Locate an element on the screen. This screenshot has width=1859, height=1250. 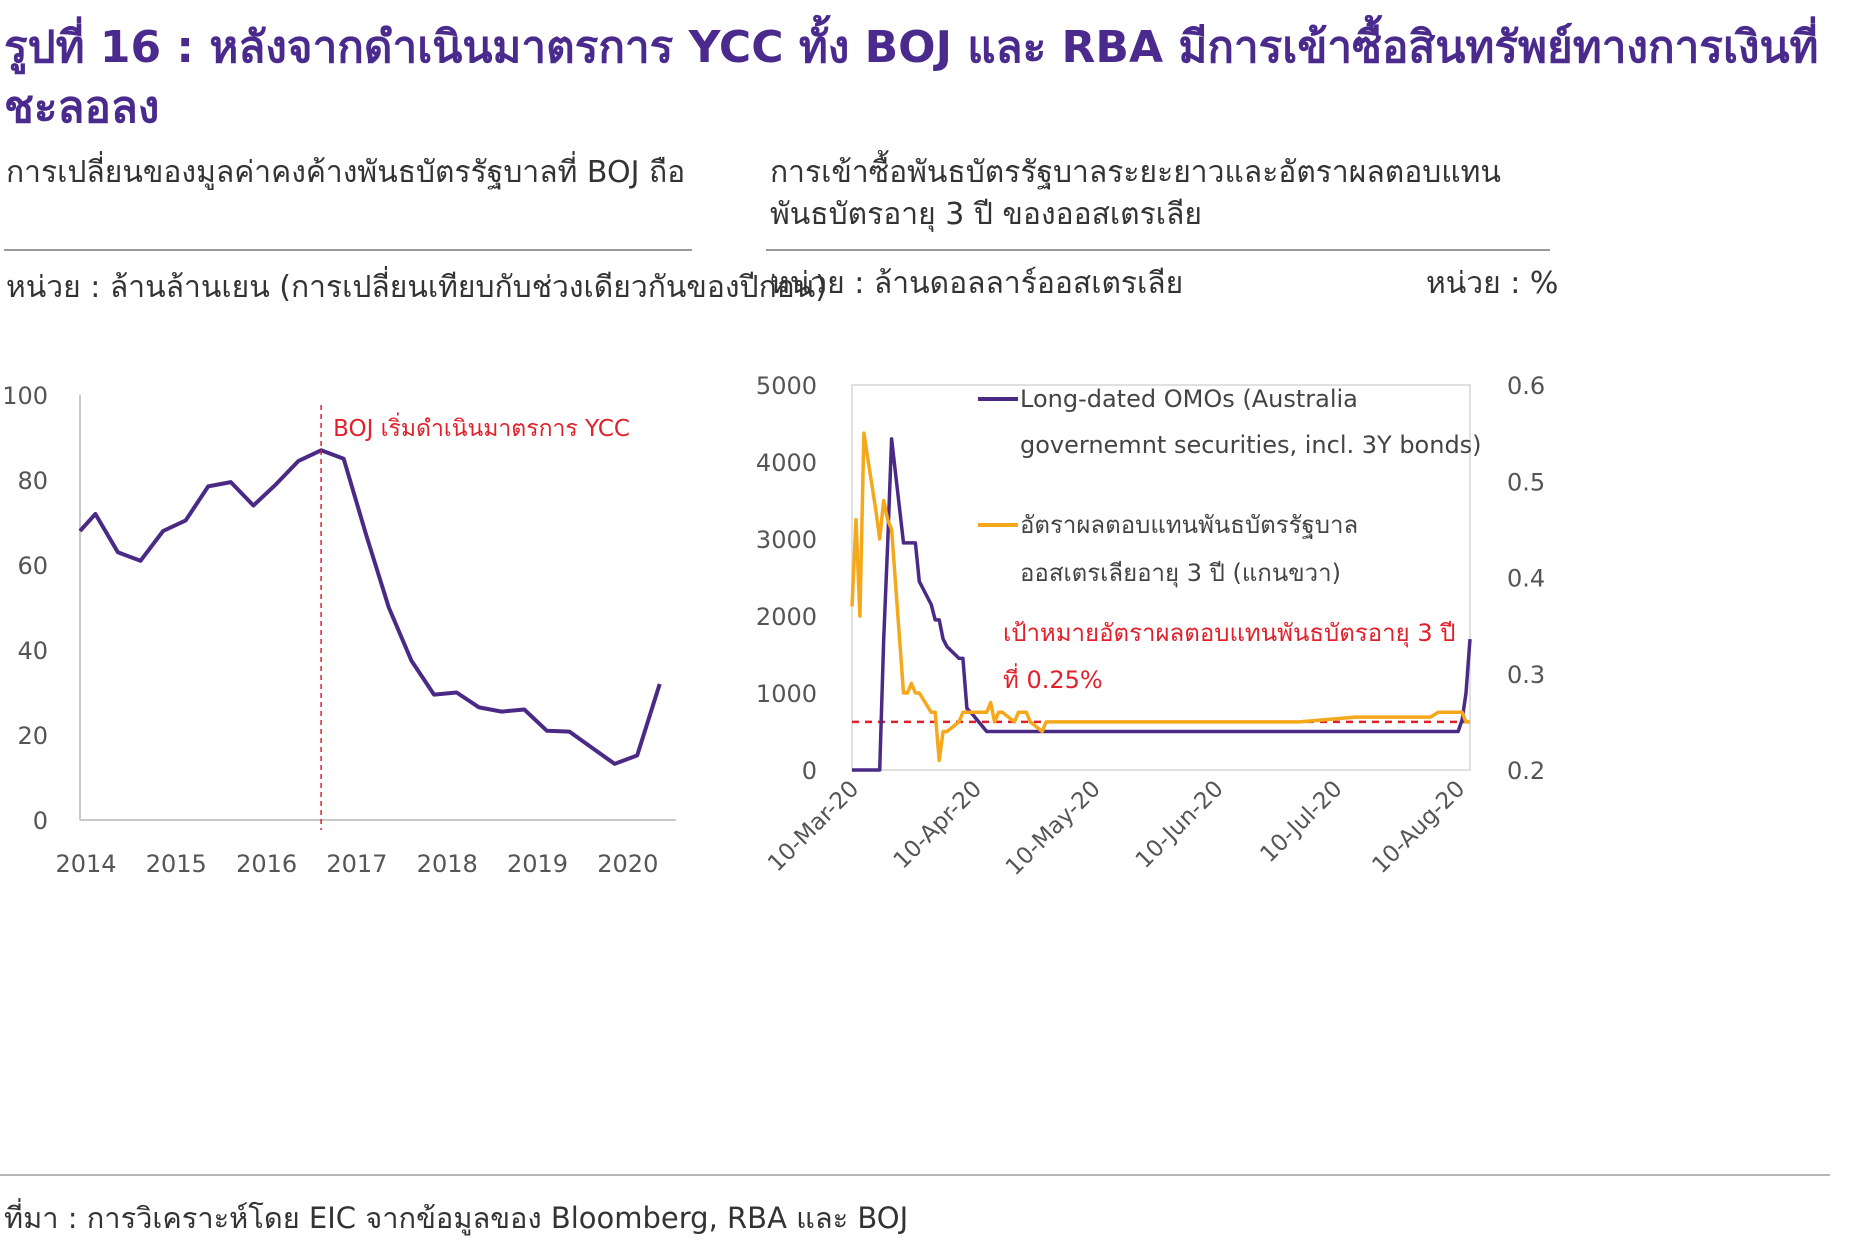
y-tick-label: 20 is located at coordinates (32, 736).